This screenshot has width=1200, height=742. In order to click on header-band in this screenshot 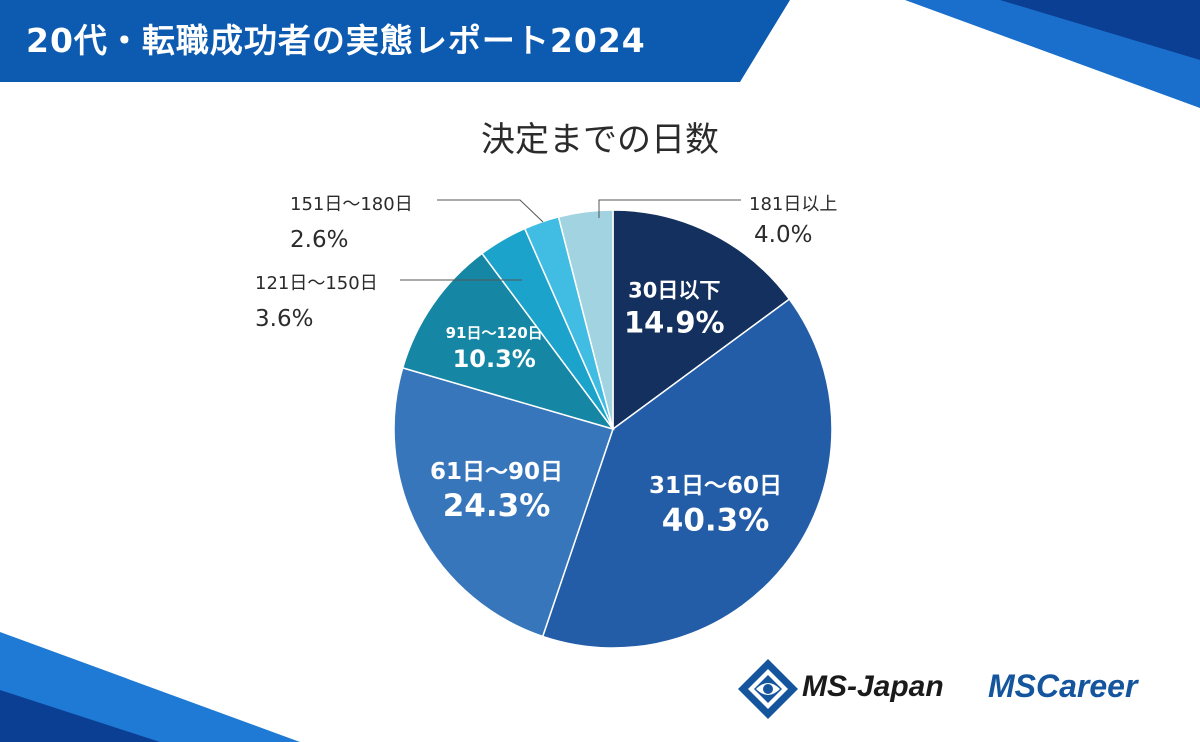, I will do `click(395, 41)`.